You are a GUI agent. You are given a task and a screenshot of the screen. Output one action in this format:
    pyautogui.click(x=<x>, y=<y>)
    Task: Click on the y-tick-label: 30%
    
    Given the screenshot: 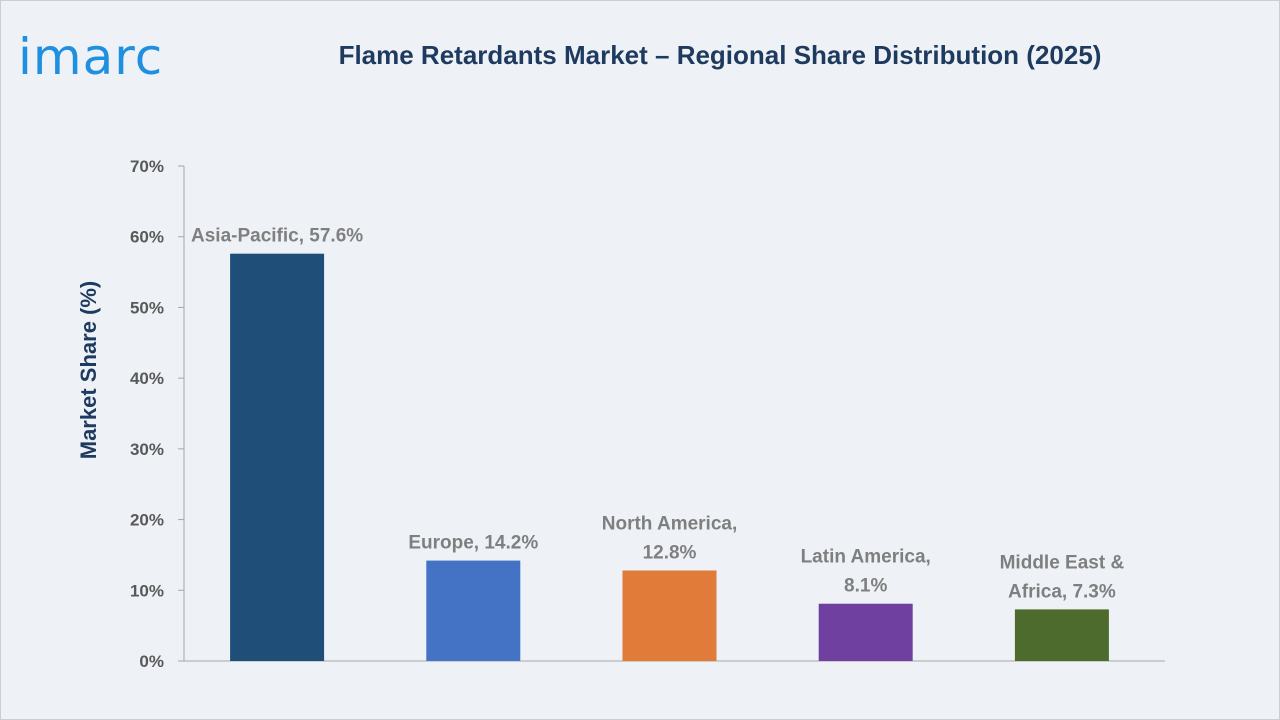 What is the action you would take?
    pyautogui.click(x=147, y=449)
    